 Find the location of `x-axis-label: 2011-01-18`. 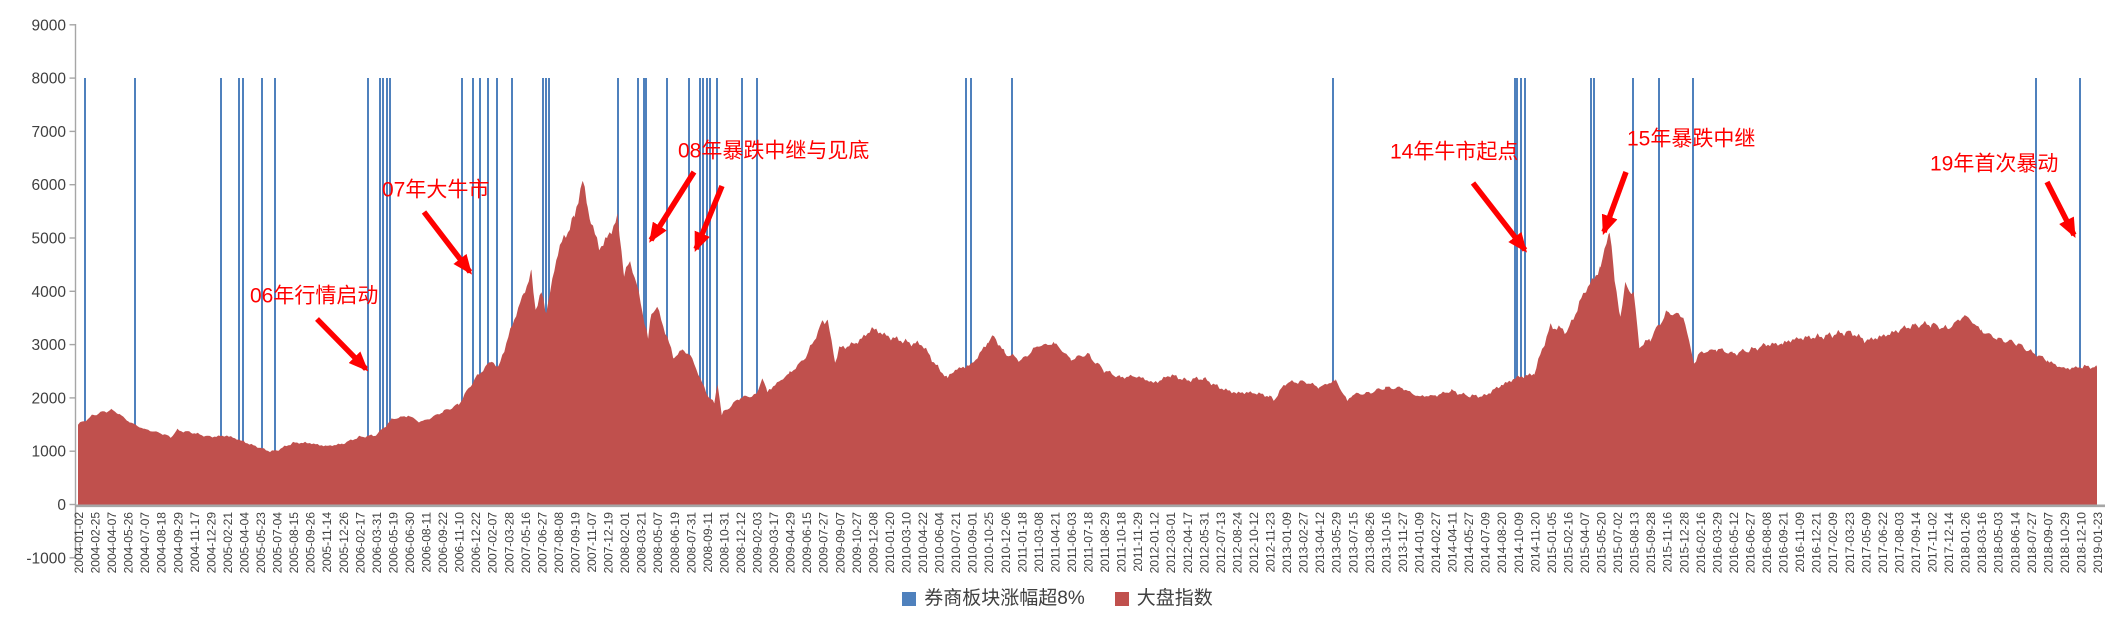

x-axis-label: 2011-01-18 is located at coordinates (1022, 542).